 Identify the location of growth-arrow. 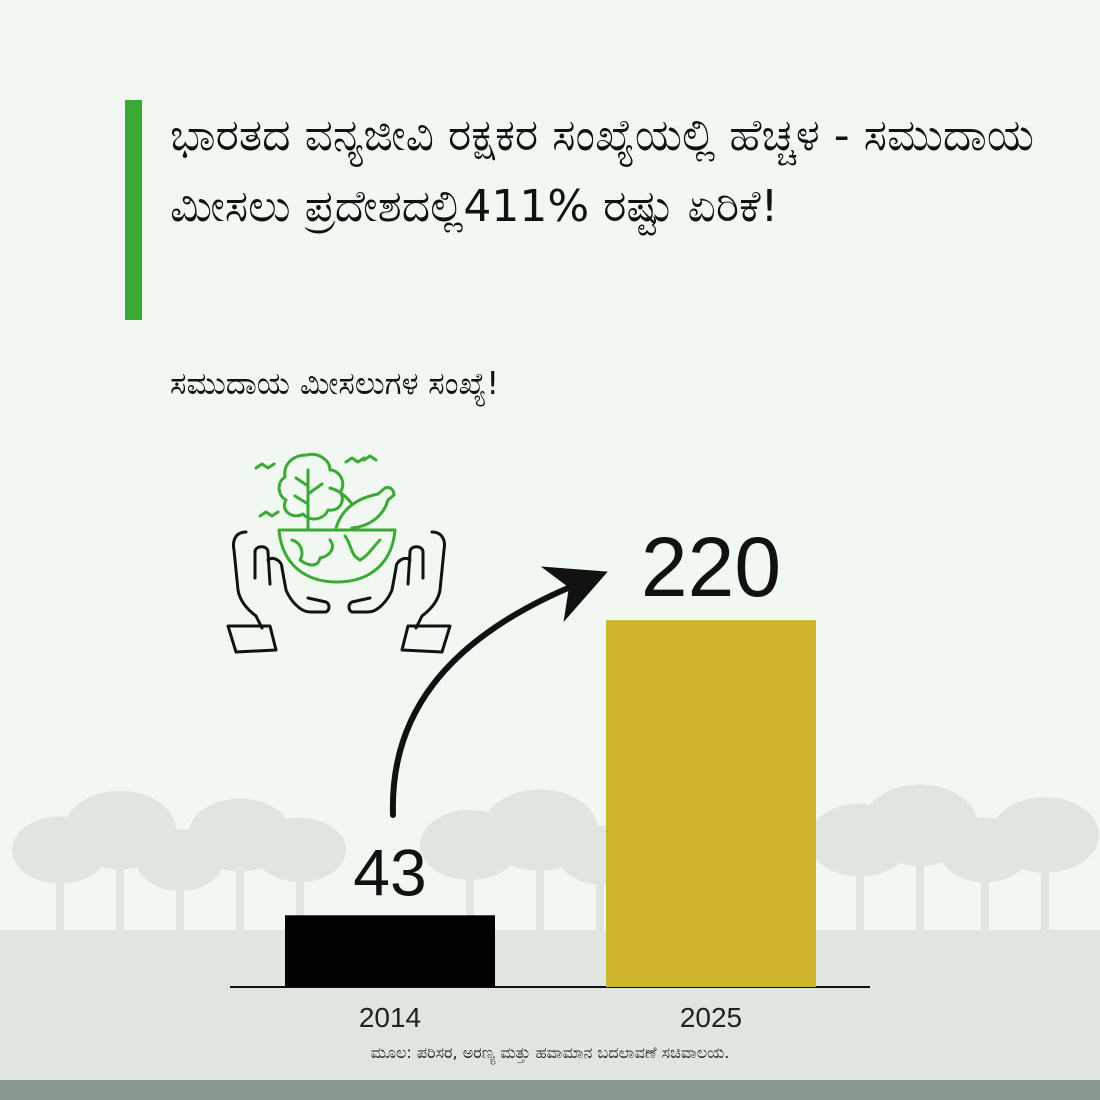
(498, 692).